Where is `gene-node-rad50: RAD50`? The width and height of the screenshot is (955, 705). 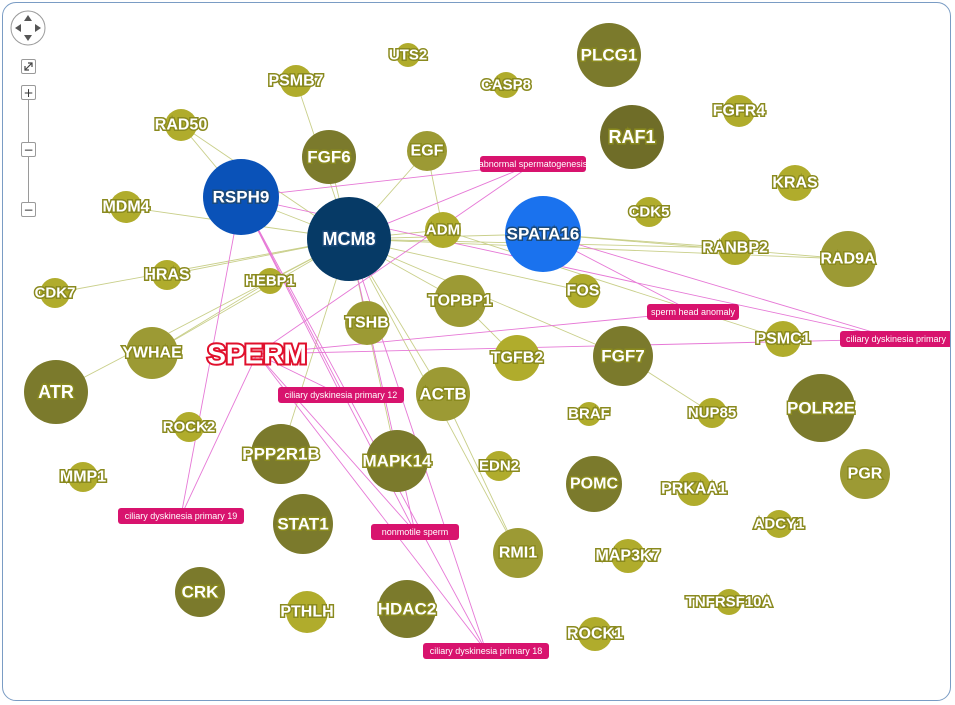 gene-node-rad50: RAD50 is located at coordinates (181, 125).